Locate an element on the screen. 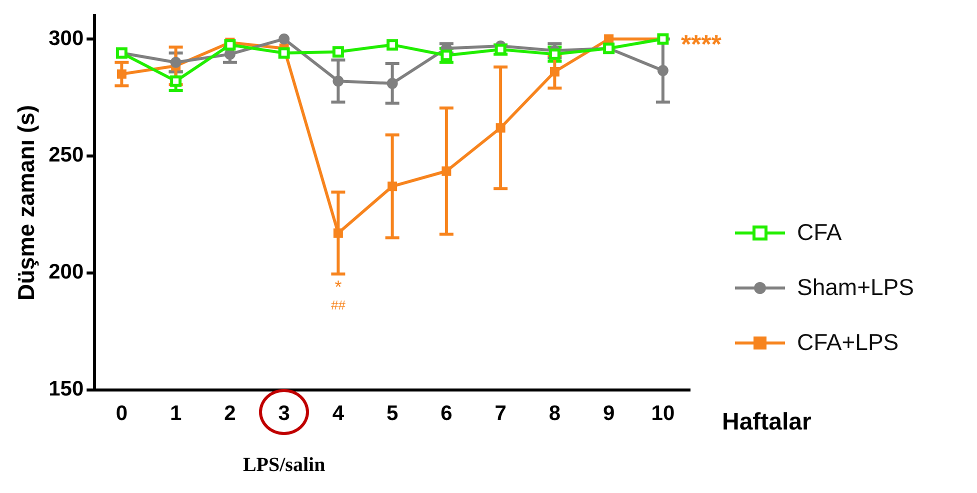  x-tick-label: 0 is located at coordinates (122, 414).